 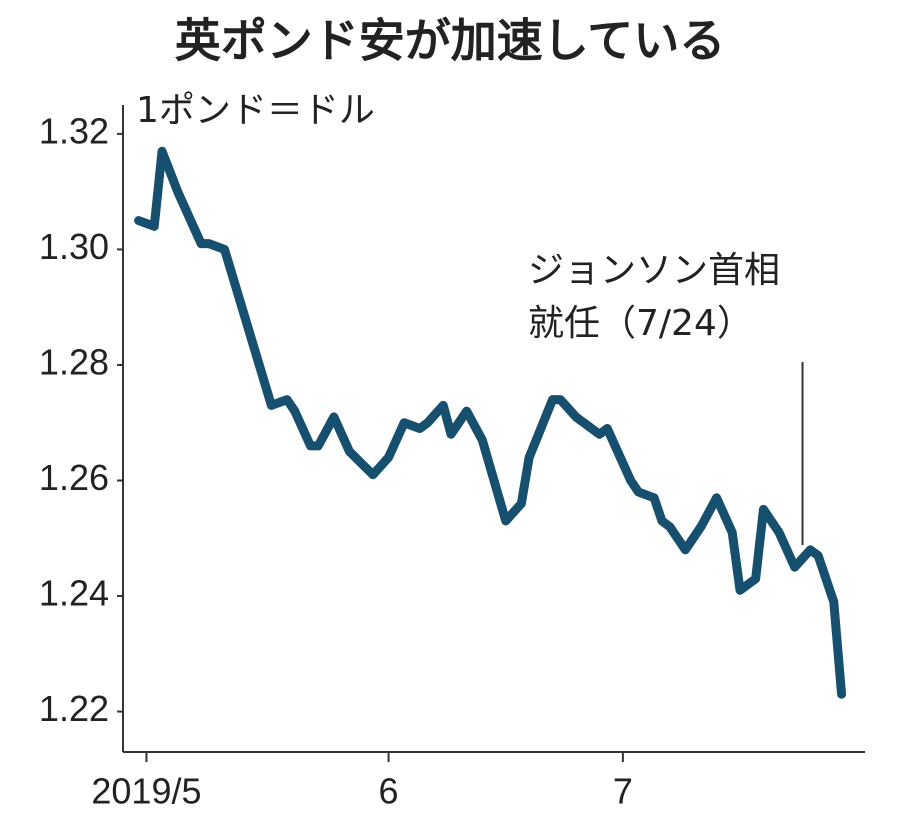 I want to click on x-tick-label: 6, so click(x=389, y=791).